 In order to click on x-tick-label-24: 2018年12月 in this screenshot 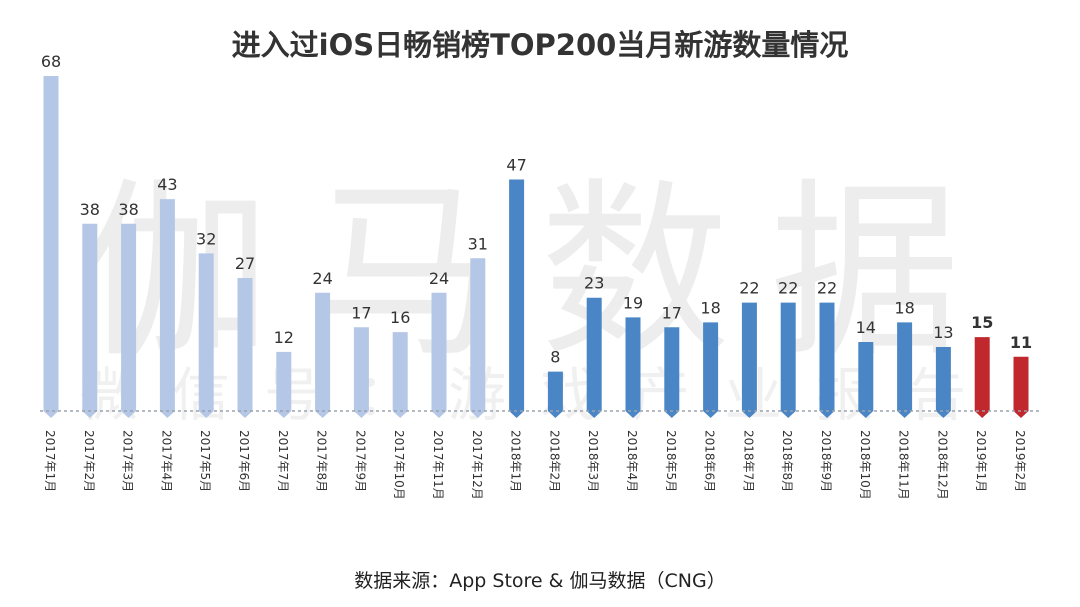, I will do `click(942, 465)`.